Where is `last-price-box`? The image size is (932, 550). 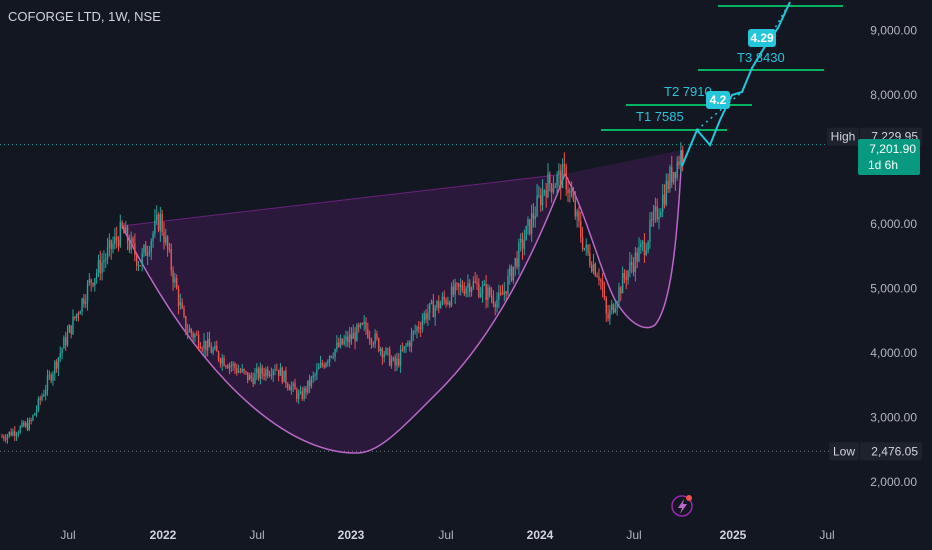 last-price-box is located at coordinates (889, 157).